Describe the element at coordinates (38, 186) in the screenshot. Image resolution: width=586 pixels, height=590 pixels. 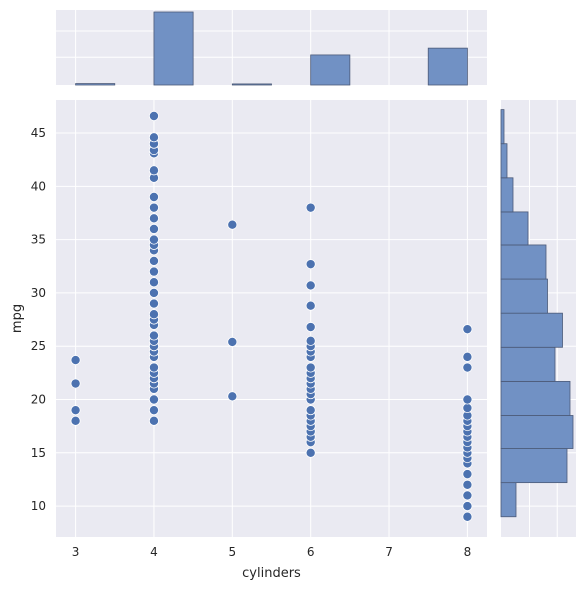
I see `y-tick-label: 40` at that location.